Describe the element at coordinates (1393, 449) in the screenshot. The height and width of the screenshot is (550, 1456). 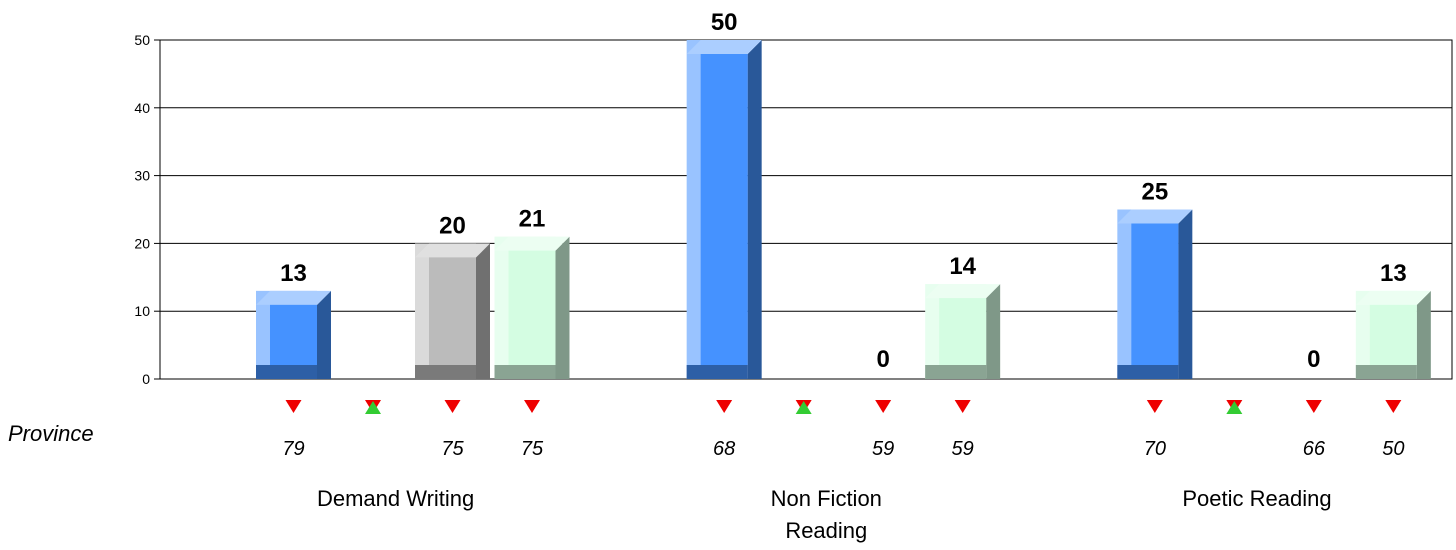
I see `province-value: 50` at that location.